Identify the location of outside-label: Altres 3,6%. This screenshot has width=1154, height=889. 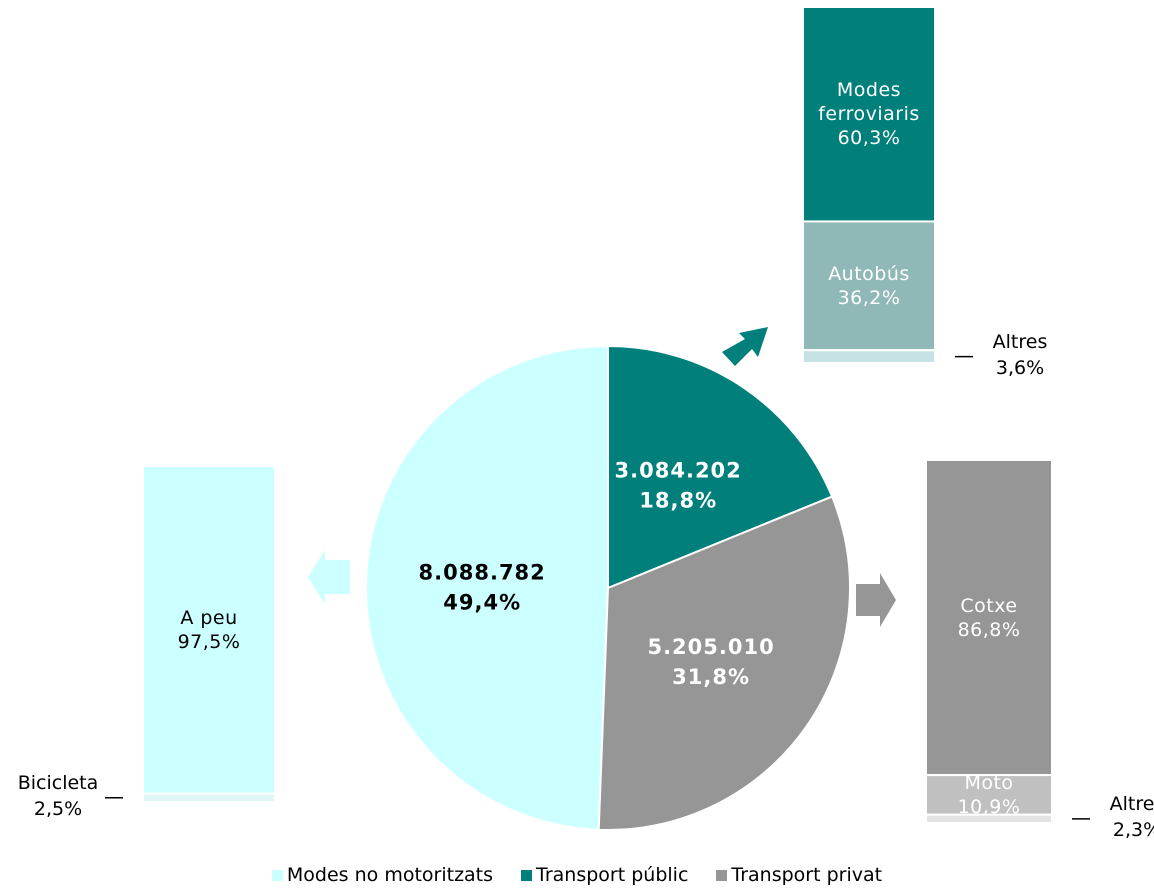
(1020, 355).